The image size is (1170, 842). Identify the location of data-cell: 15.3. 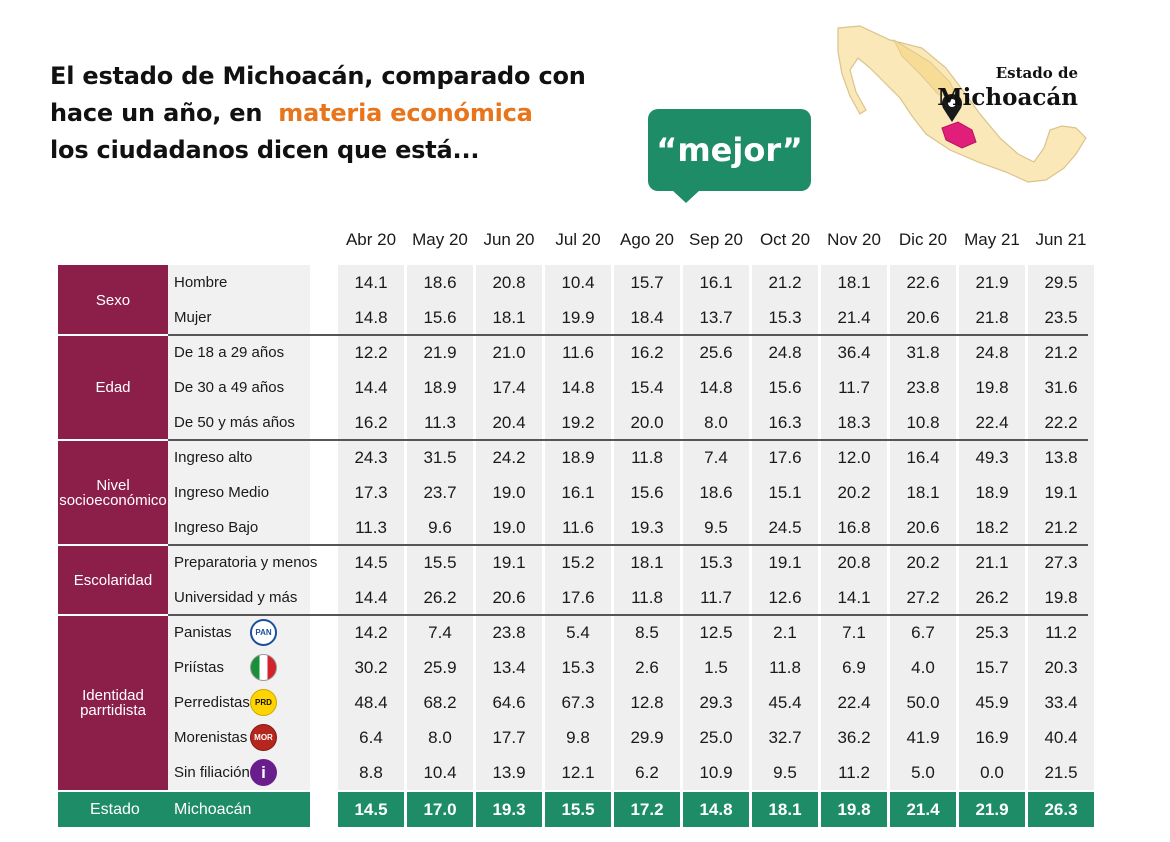
(578, 667).